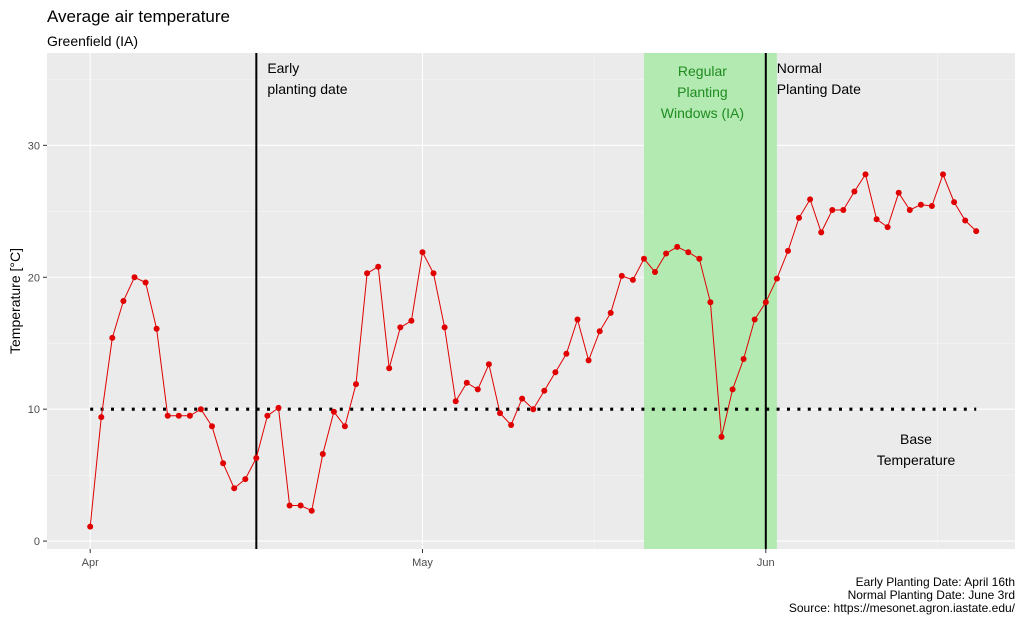 The width and height of the screenshot is (1023, 620). I want to click on planting-date-label-line: Normal, so click(799, 68).